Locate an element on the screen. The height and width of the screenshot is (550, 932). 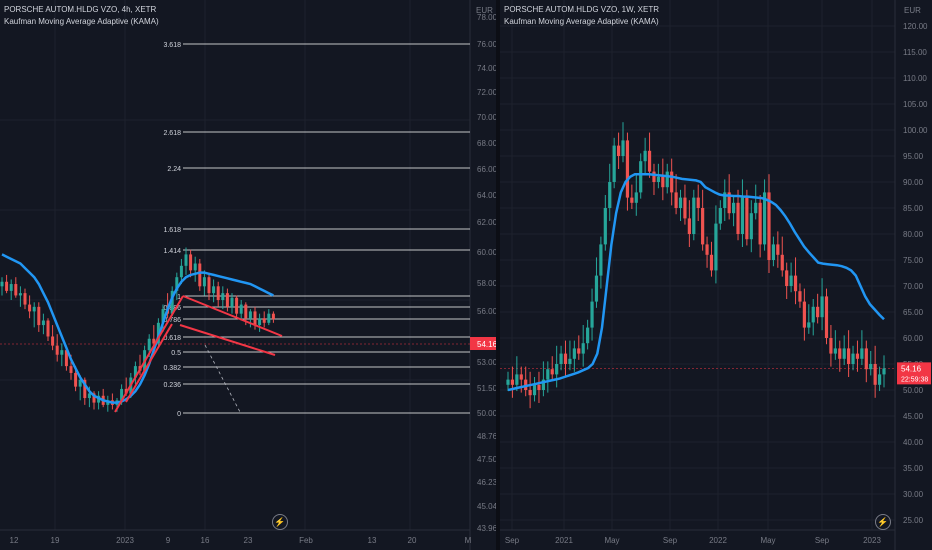
time-tick-label: 20 is located at coordinates (412, 540).